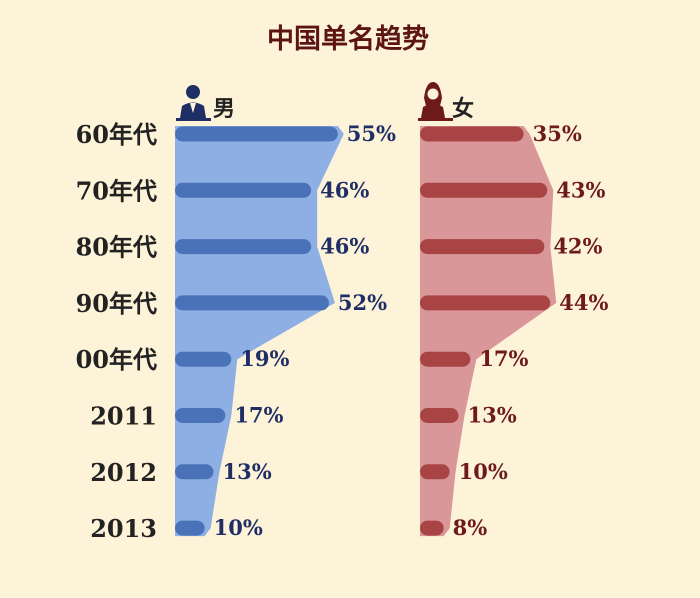 The width and height of the screenshot is (700, 598). What do you see at coordinates (483, 471) in the screenshot?
I see `female-value-label: 10%` at bounding box center [483, 471].